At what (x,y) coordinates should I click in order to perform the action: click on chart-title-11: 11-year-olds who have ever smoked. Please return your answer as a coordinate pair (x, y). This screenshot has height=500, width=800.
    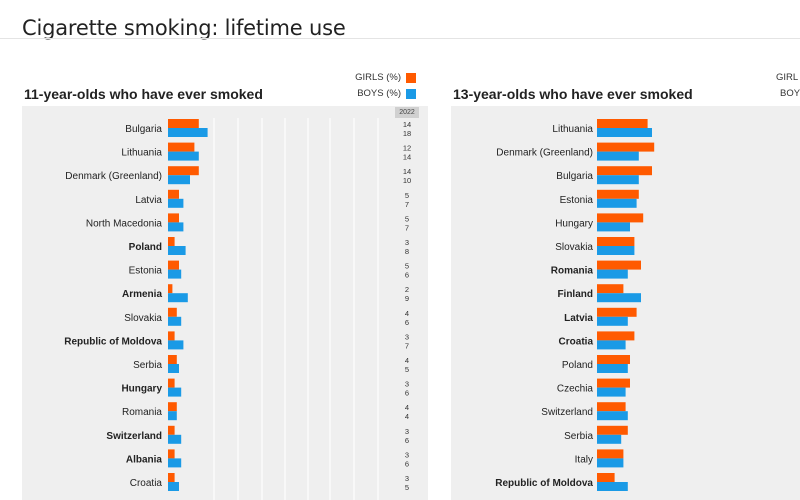
    Looking at the image, I should click on (143, 94).